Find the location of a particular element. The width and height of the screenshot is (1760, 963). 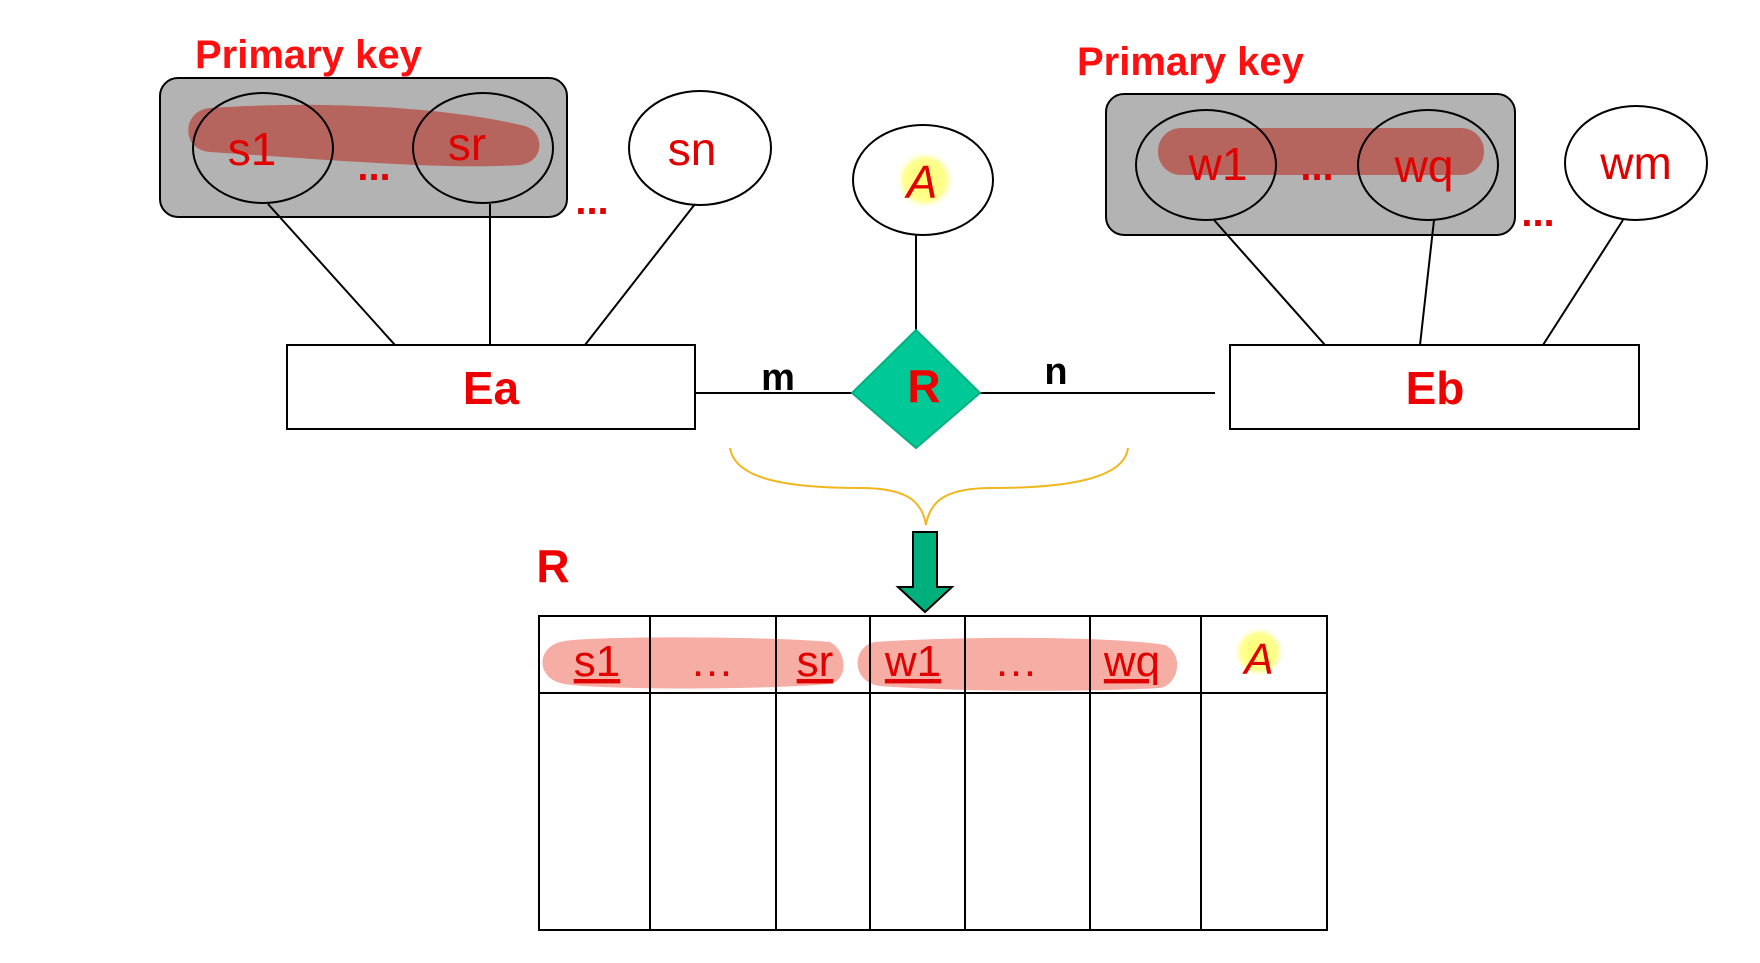

right-attr-wm: wm is located at coordinates (1635, 163).